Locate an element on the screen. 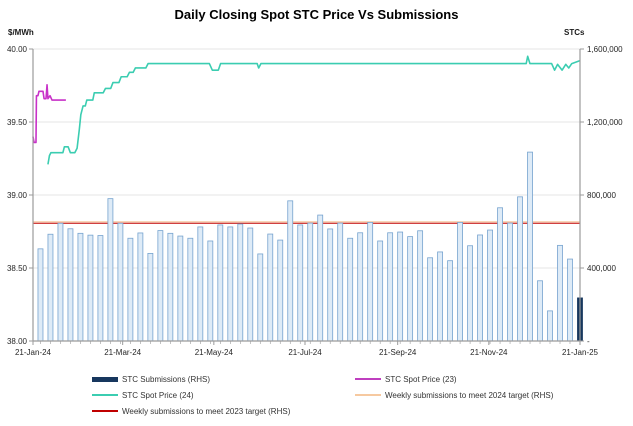  right-axis-tick-label: 1,200,000 is located at coordinates (605, 122).